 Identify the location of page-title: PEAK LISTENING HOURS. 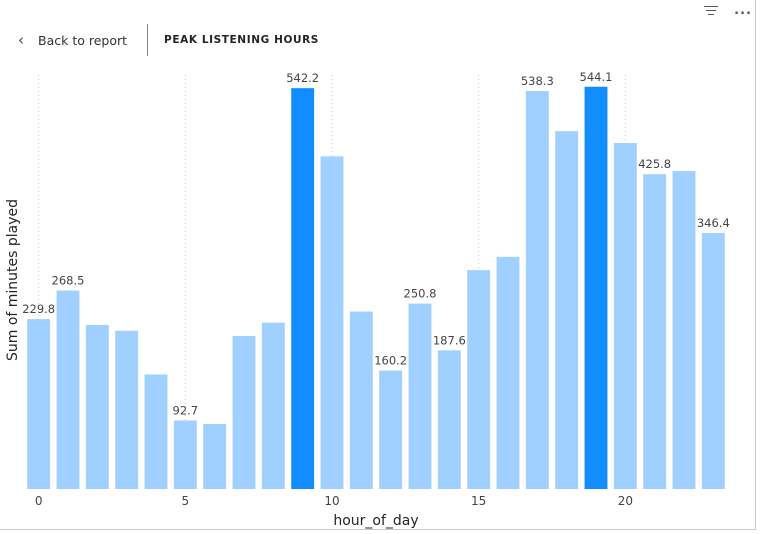
(241, 40).